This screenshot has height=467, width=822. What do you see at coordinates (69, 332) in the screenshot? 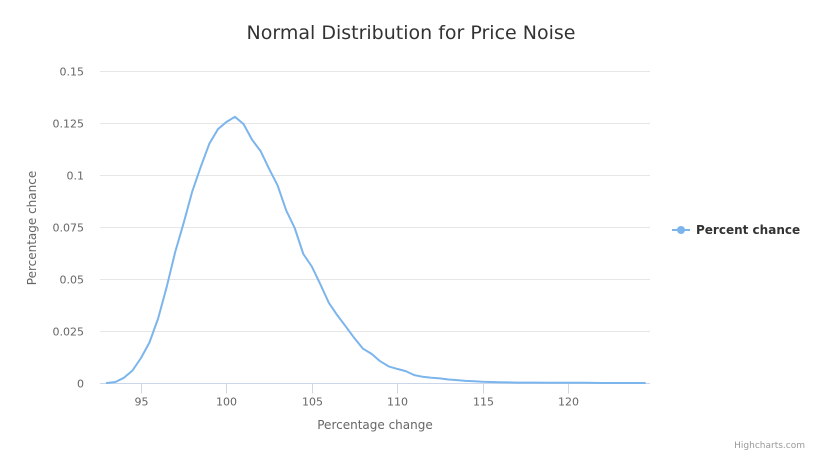
I see `y-tick-label: 0.025` at bounding box center [69, 332].